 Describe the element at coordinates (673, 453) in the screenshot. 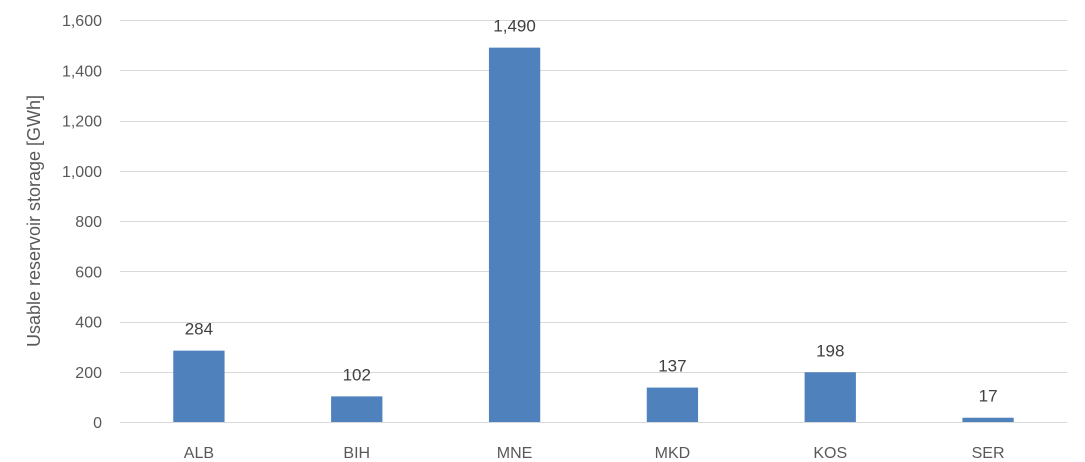

I see `x-tick-label: MKD` at that location.